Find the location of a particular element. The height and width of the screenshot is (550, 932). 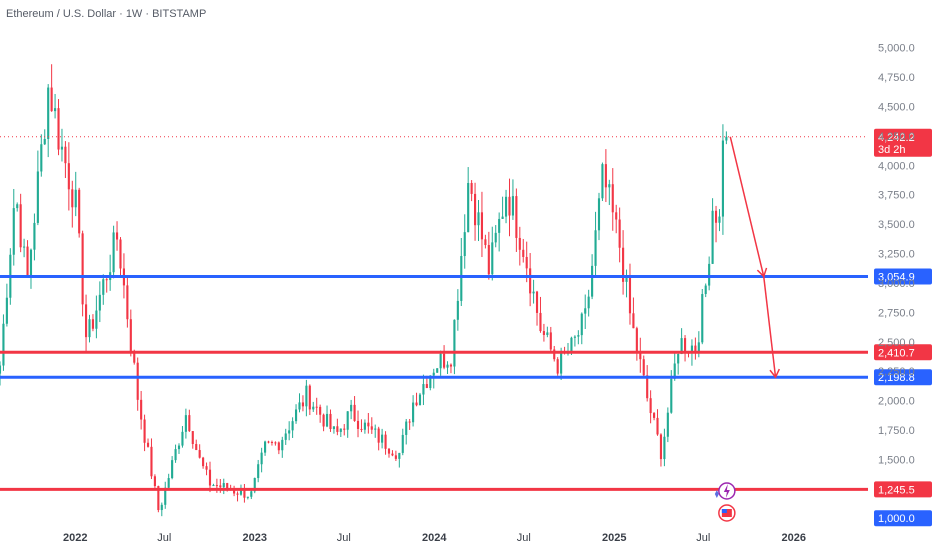

level-label: 3,054.9 is located at coordinates (896, 277).